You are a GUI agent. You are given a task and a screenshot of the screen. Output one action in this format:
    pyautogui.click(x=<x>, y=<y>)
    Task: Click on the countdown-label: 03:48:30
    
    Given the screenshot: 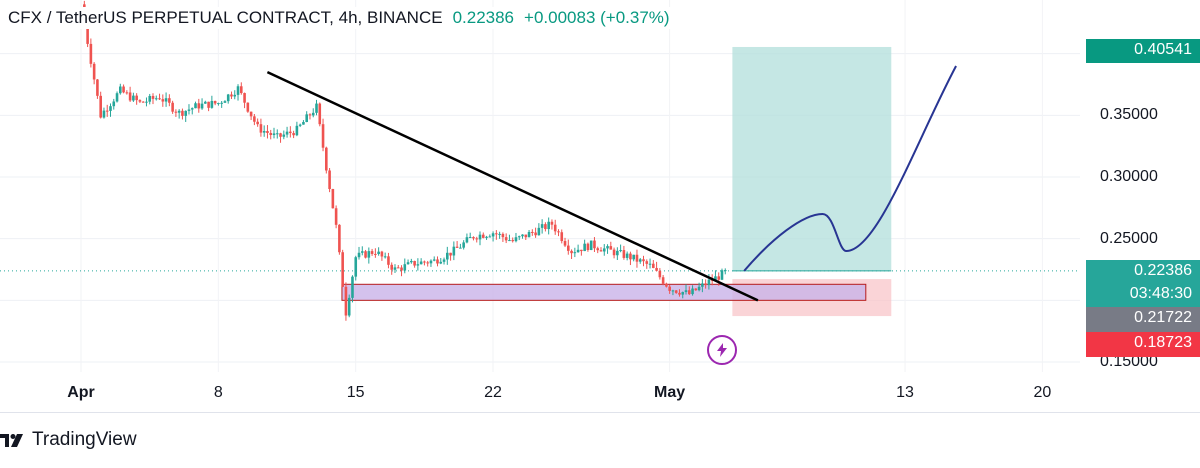 What is the action you would take?
    pyautogui.click(x=1143, y=295)
    